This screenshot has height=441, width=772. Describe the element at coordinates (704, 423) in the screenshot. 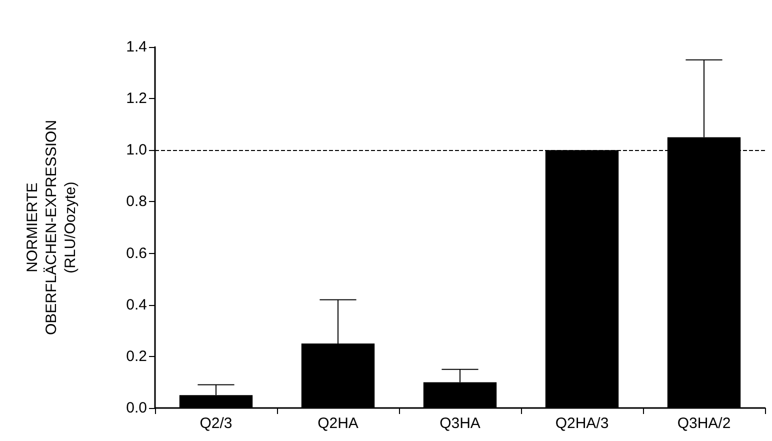

I see `x-tick-label: Q3HA/2` at that location.